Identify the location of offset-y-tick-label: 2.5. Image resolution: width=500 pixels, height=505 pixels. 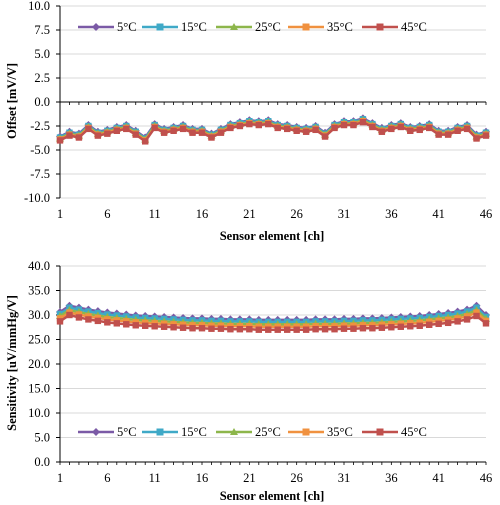
(42, 78).